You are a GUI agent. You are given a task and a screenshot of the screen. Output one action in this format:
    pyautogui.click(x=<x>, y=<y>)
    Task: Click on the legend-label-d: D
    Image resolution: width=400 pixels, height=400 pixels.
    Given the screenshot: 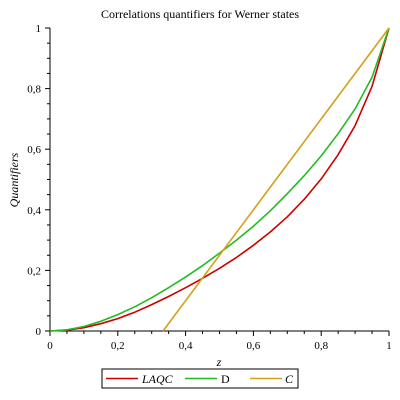 What is the action you would take?
    pyautogui.click(x=225, y=379)
    